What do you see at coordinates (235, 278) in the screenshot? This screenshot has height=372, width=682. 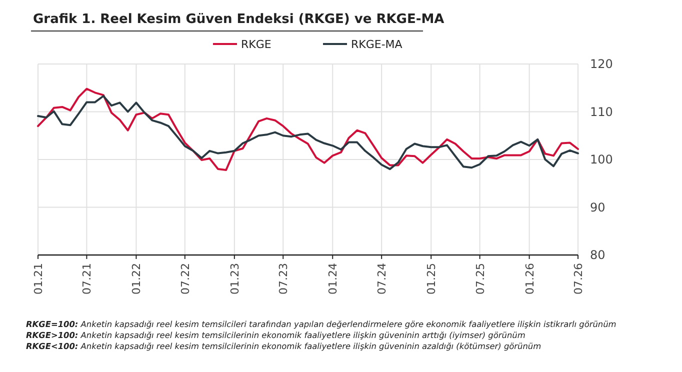 I see `x-tick-label: 01.23` at bounding box center [235, 278].